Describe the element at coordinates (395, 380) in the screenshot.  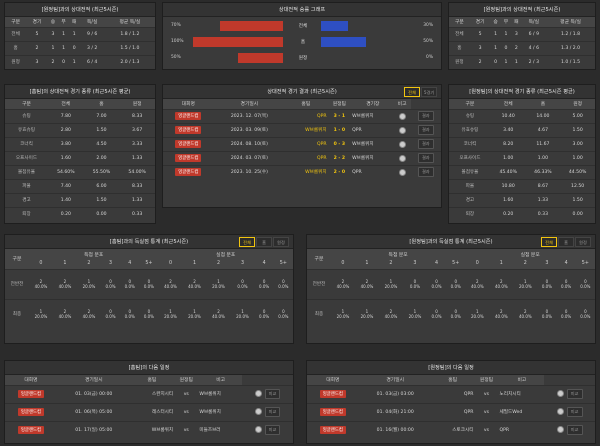
I see `column-header: 경기일시` at that location.